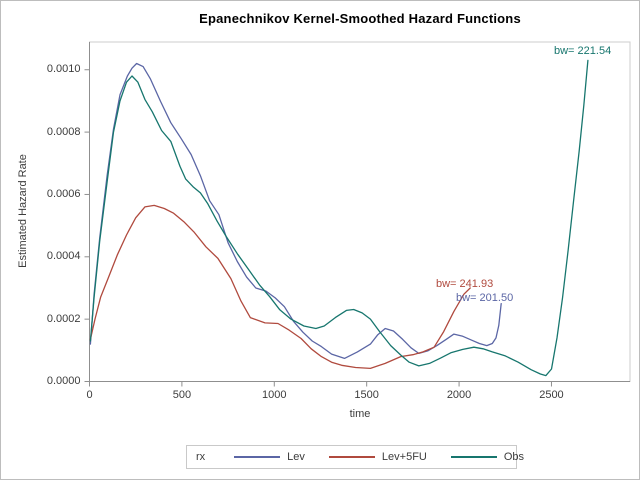  I want to click on y-tick-label: 0.0006, so click(63, 193).